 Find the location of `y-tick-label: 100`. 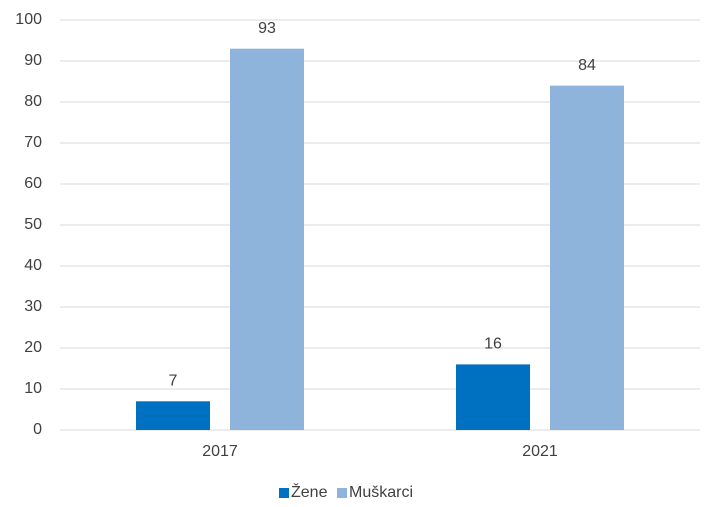

y-tick-label: 100 is located at coordinates (28, 19).